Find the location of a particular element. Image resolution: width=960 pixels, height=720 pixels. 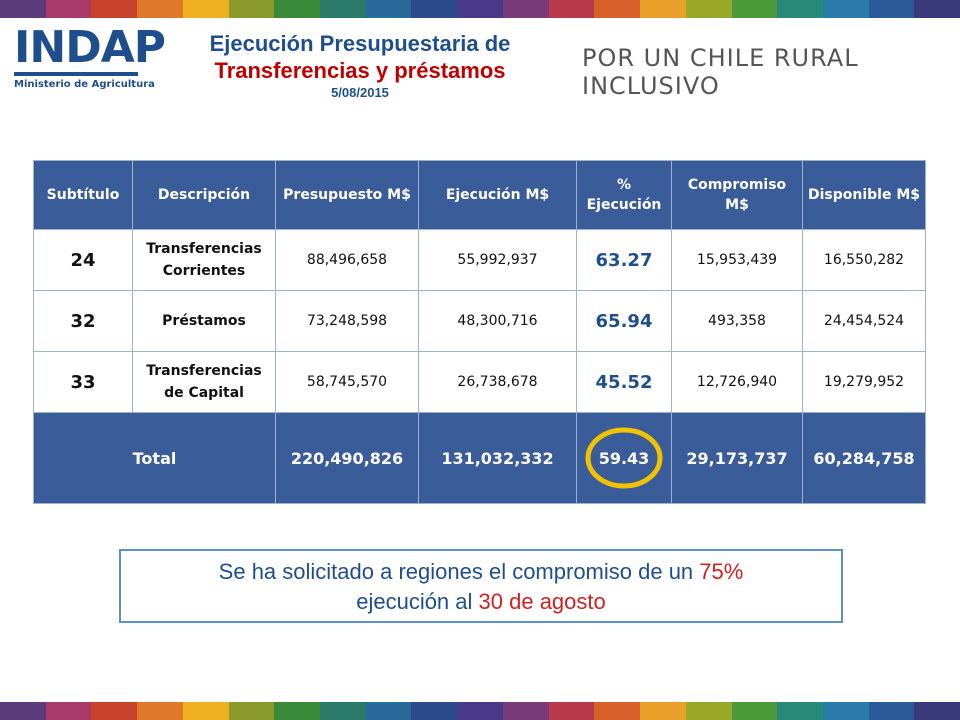

note-text-2: ejecución al is located at coordinates (417, 601).